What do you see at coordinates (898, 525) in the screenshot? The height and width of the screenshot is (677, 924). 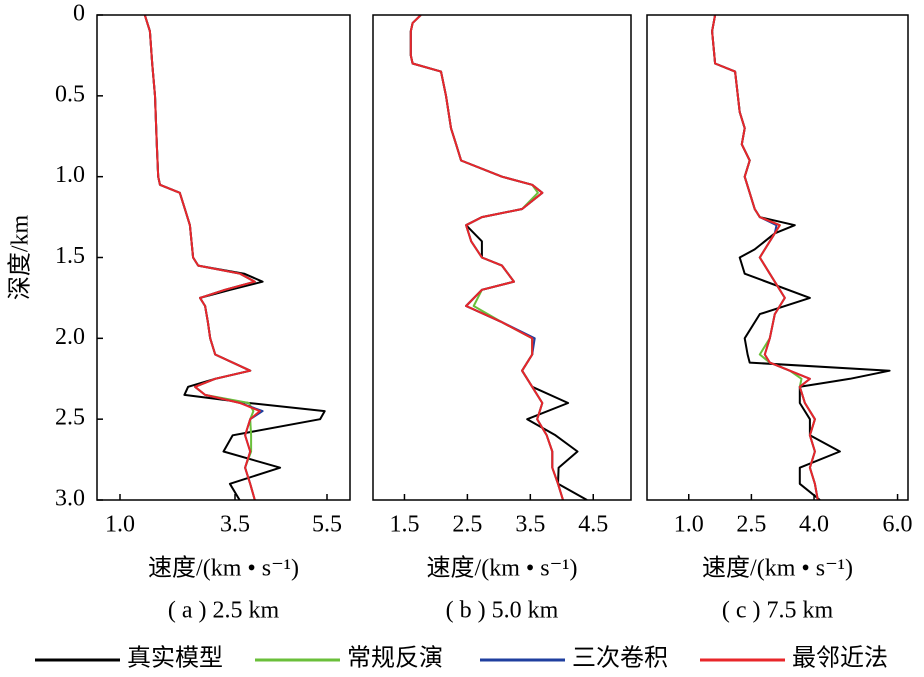 I see `x-tick-label: 6.0` at bounding box center [898, 525].